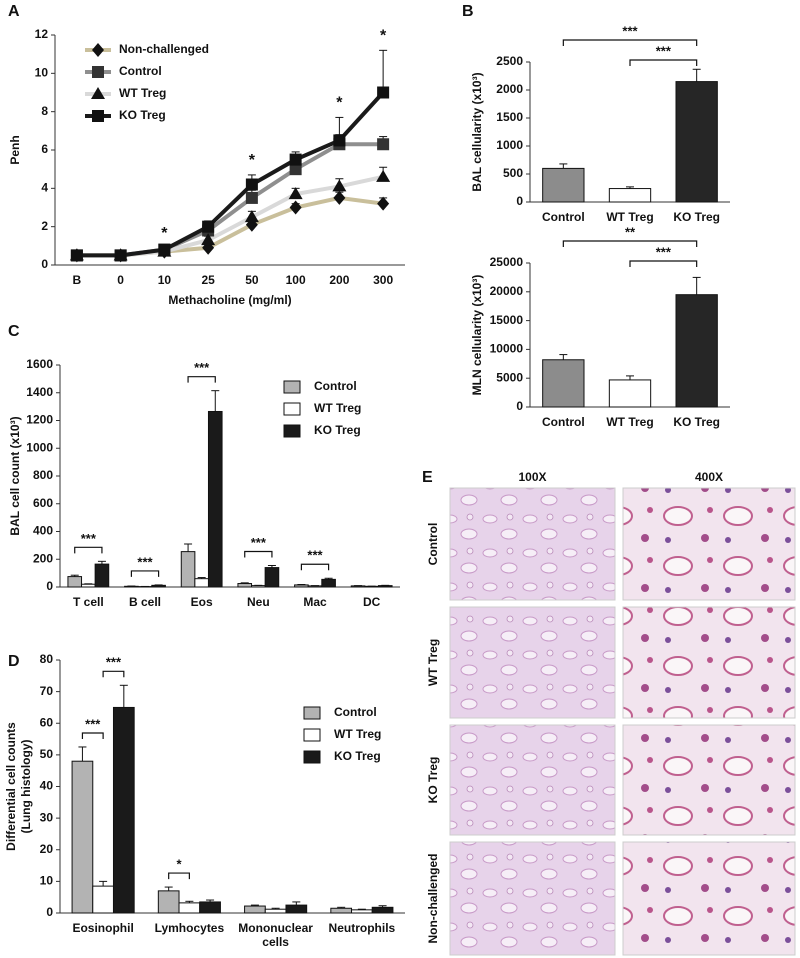  Describe the element at coordinates (43, 558) in the screenshot. I see `y-tick-label: 200` at that location.